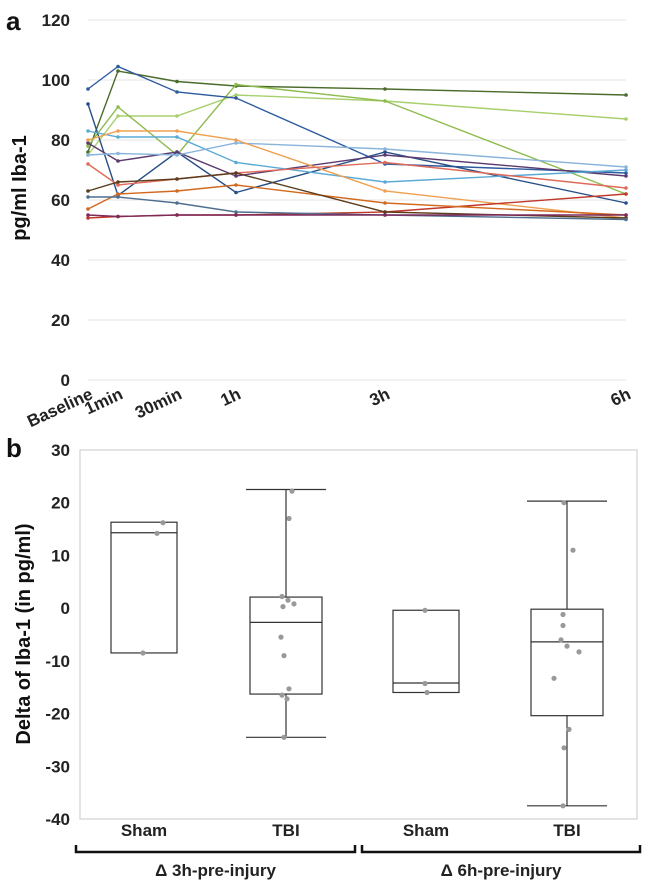  I want to click on chart-b-y-tick-label: 10, so click(60, 555).